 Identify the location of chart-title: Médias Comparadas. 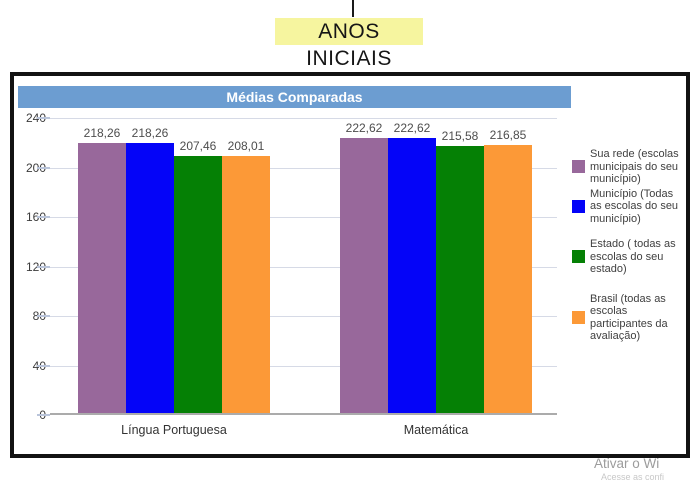
(294, 97).